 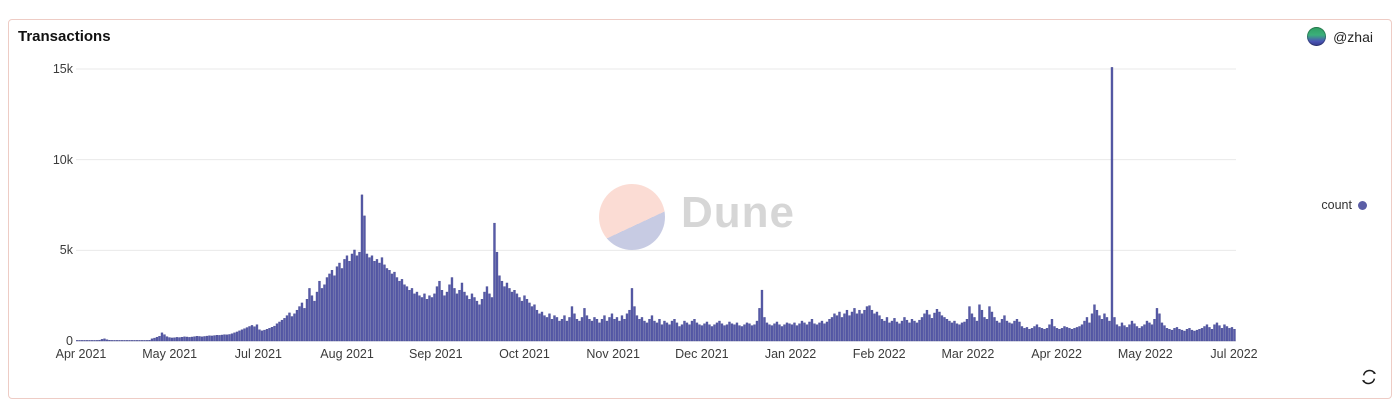 I want to click on x-tick-label: Sep 2021, so click(x=436, y=354).